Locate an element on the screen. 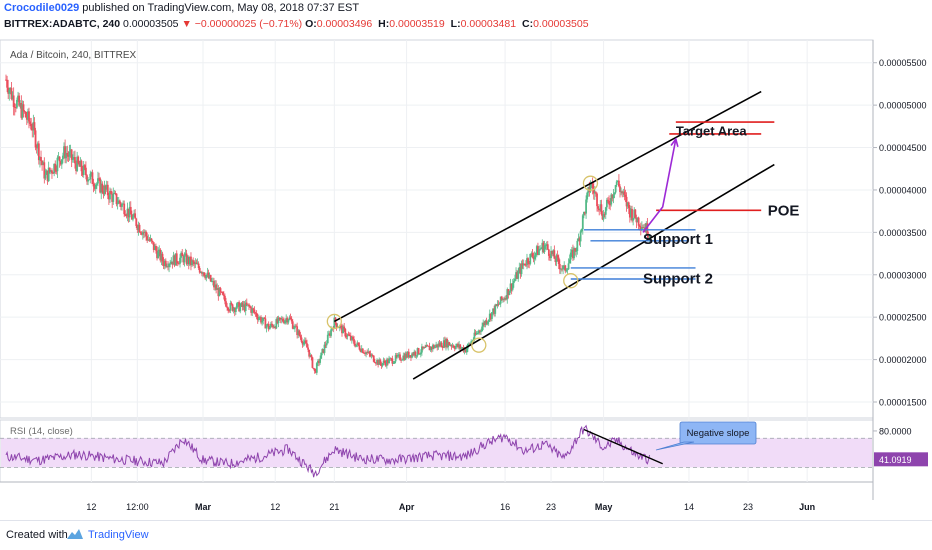  high-label: H: is located at coordinates (384, 24).